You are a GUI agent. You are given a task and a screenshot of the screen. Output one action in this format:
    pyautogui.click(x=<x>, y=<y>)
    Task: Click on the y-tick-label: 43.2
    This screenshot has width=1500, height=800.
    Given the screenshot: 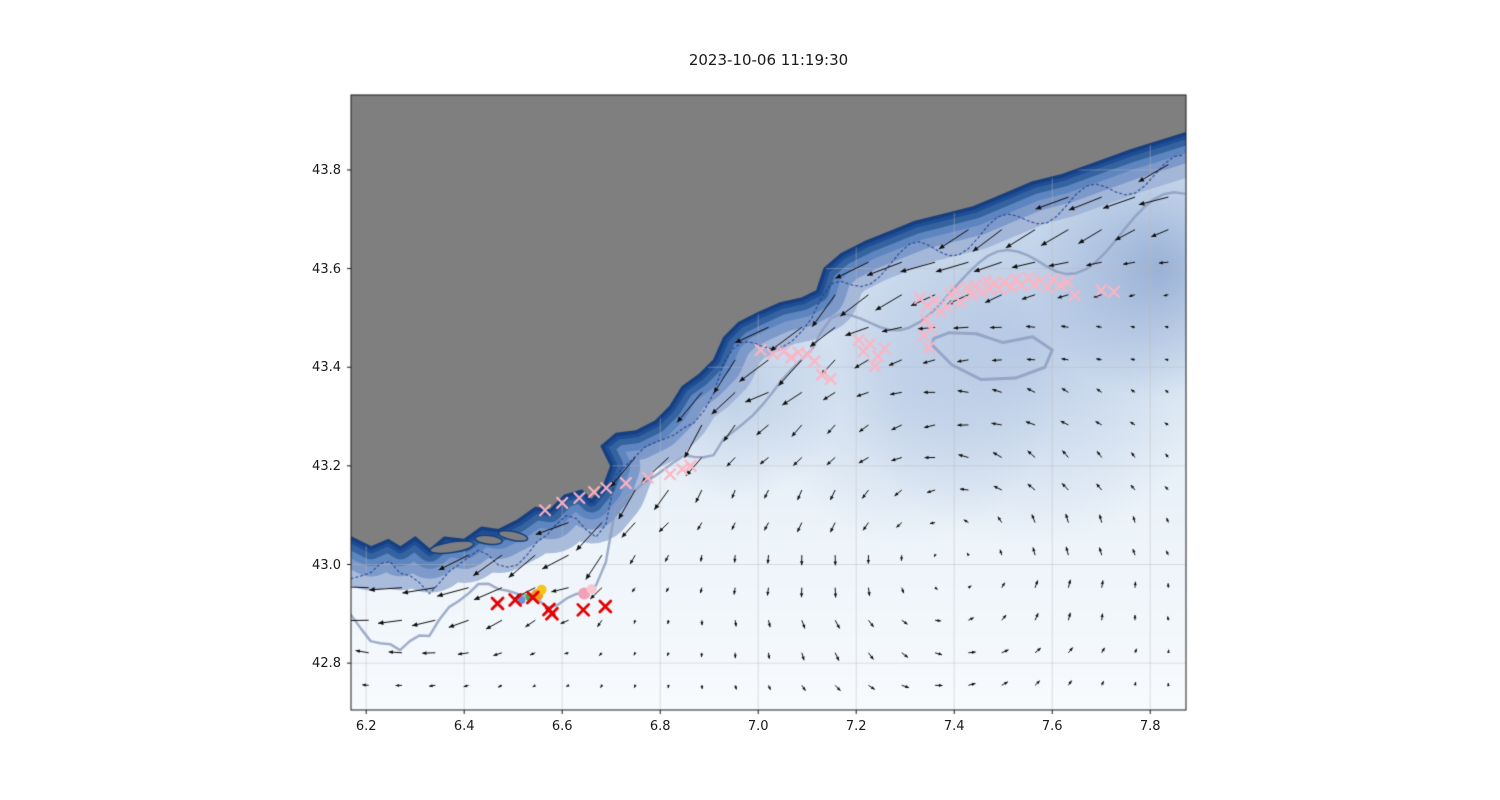 What is the action you would take?
    pyautogui.click(x=326, y=466)
    